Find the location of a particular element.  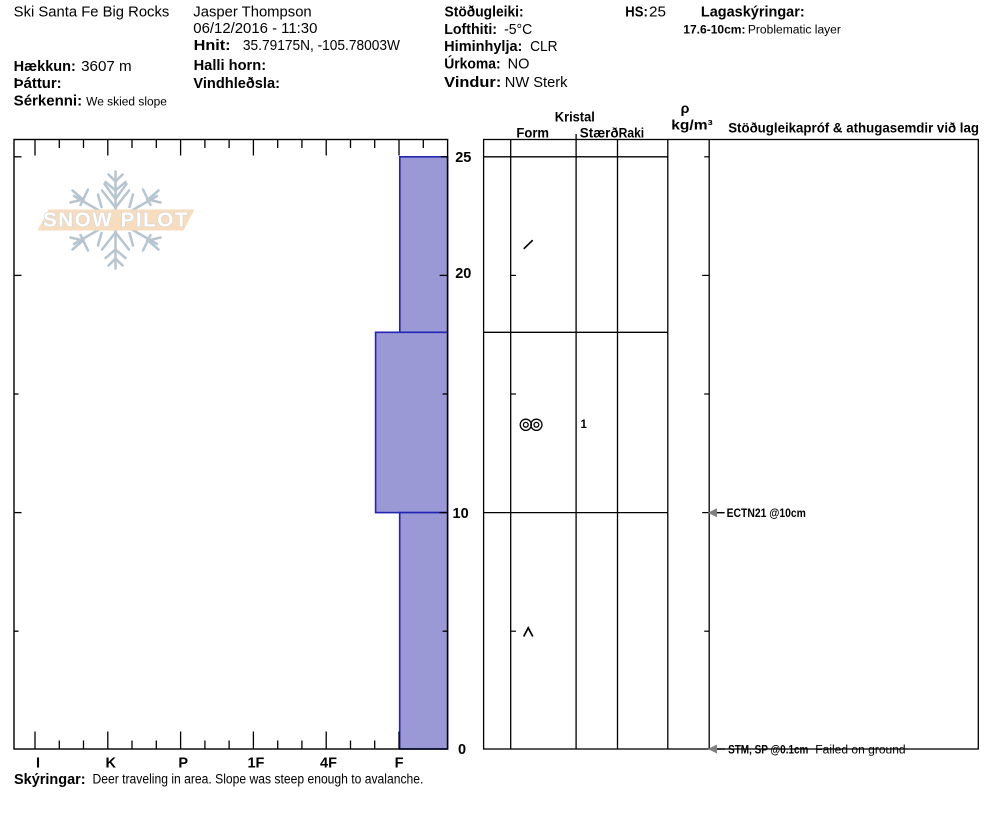

svg-text: 4F is located at coordinates (328, 764).